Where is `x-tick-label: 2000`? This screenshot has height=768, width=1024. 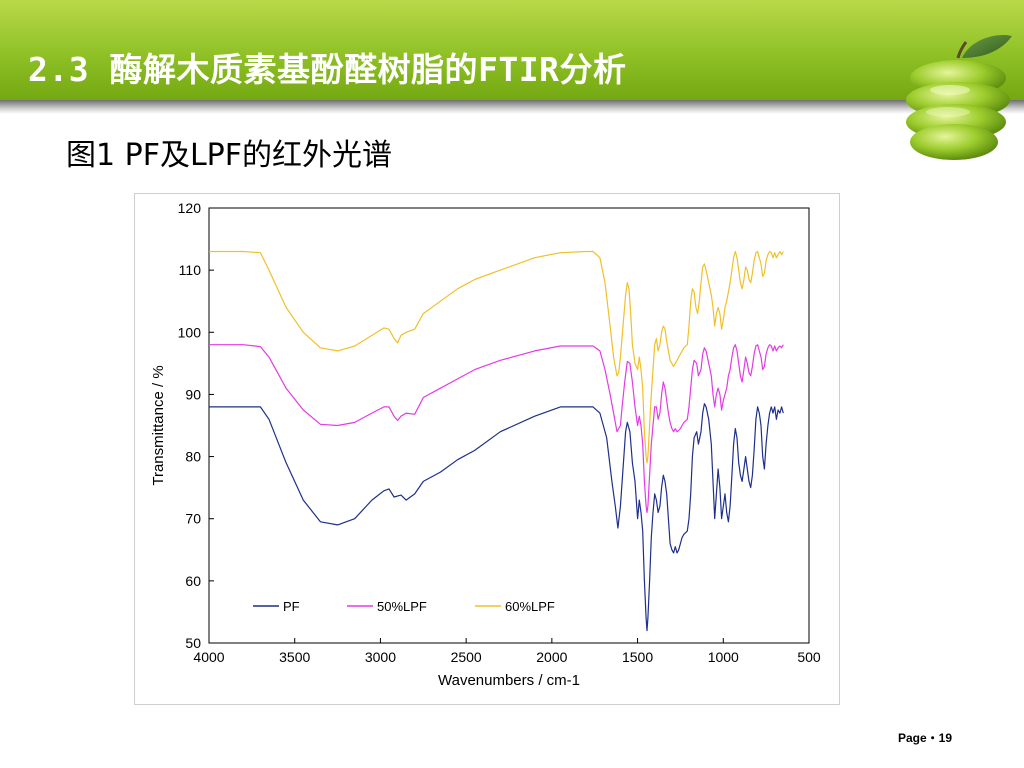 x-tick-label: 2000 is located at coordinates (551, 657).